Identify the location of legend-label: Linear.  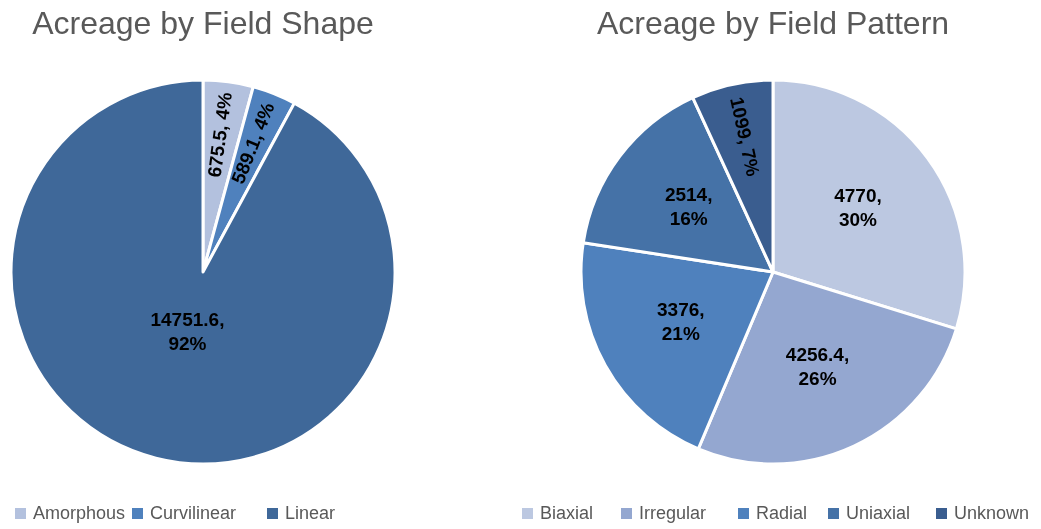
(310, 513).